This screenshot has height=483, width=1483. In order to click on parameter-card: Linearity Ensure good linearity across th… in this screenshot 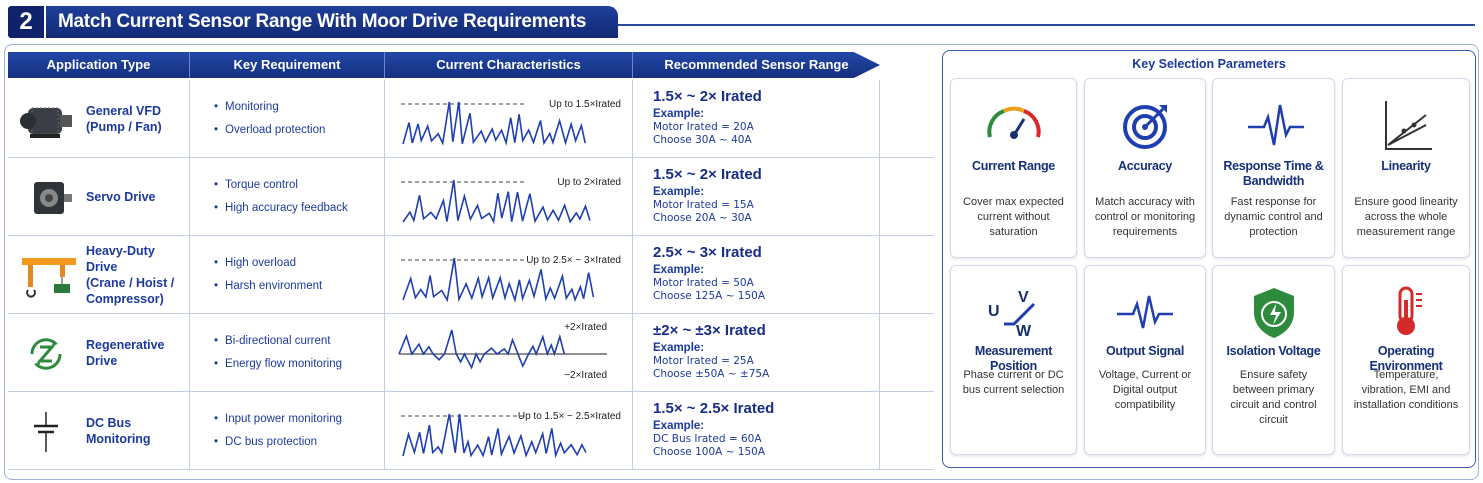, I will do `click(1406, 168)`.